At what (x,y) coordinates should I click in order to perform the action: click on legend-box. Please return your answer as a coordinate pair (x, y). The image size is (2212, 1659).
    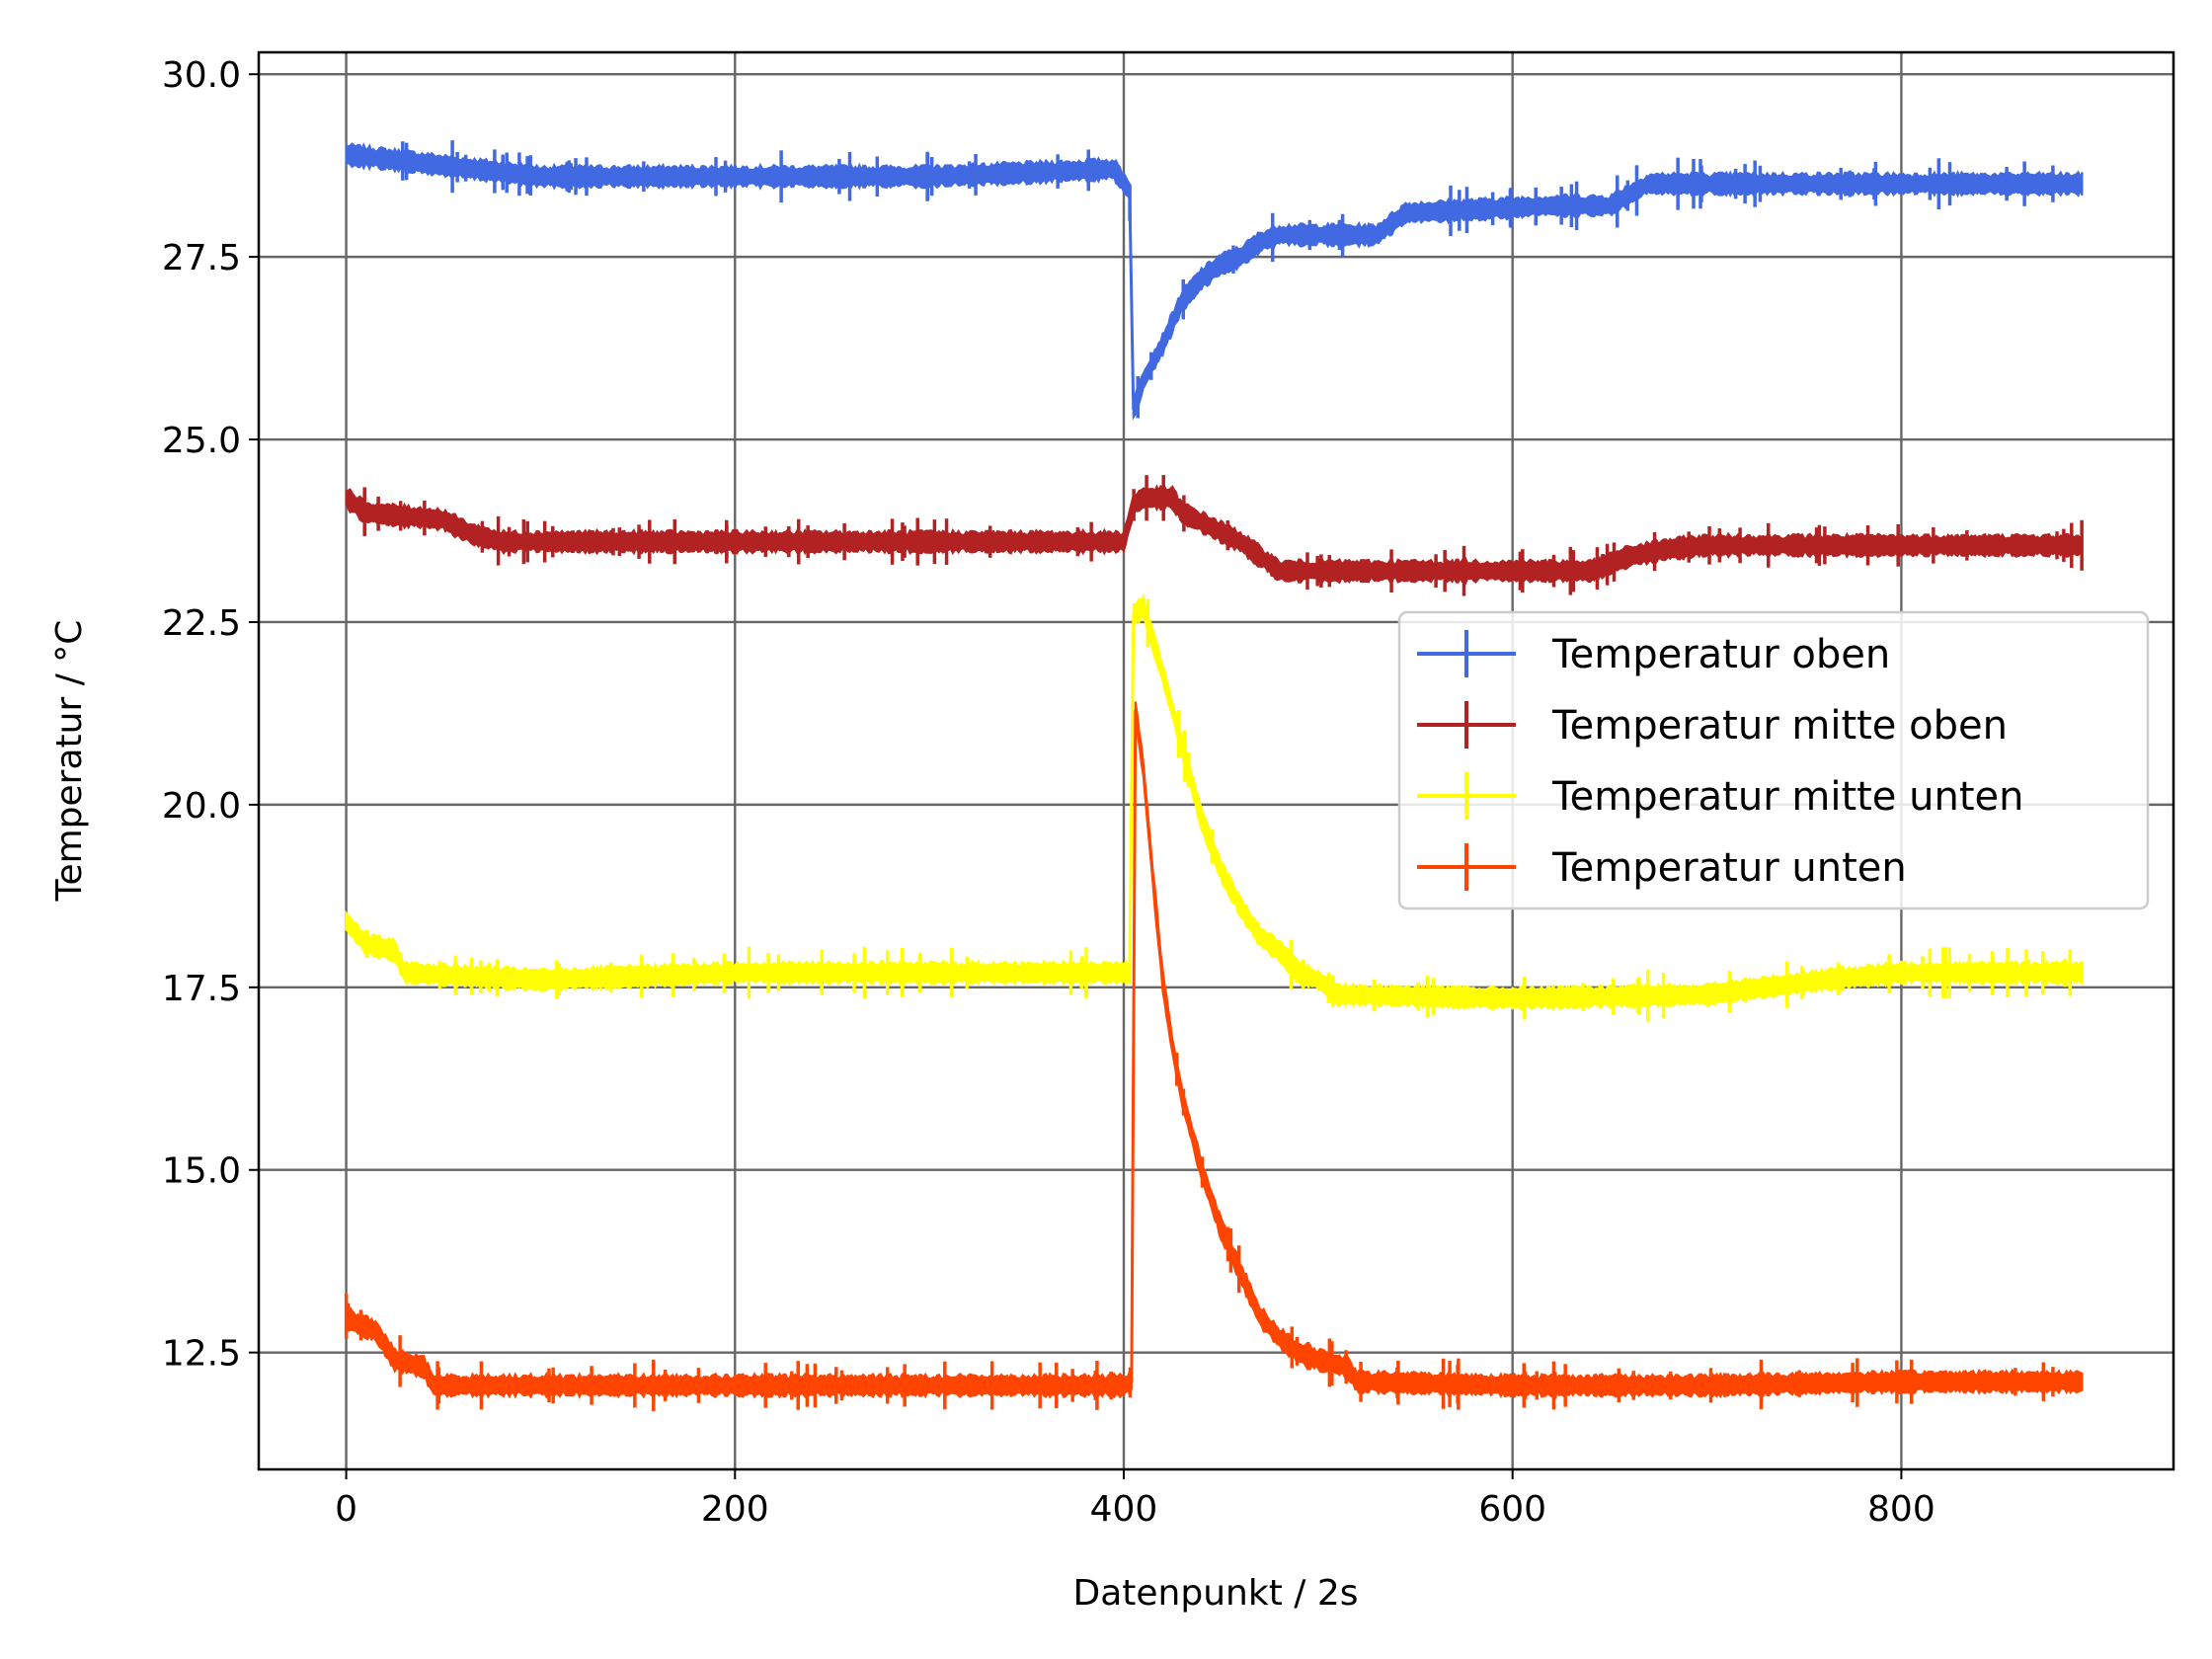
    Looking at the image, I should click on (1774, 760).